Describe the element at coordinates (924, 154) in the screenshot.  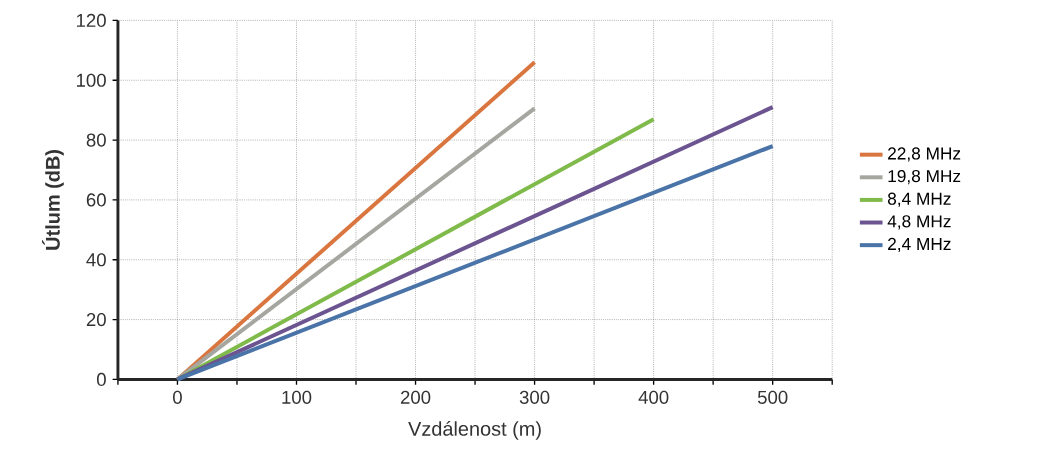
I see `legend-label: 22,8 MHz` at that location.